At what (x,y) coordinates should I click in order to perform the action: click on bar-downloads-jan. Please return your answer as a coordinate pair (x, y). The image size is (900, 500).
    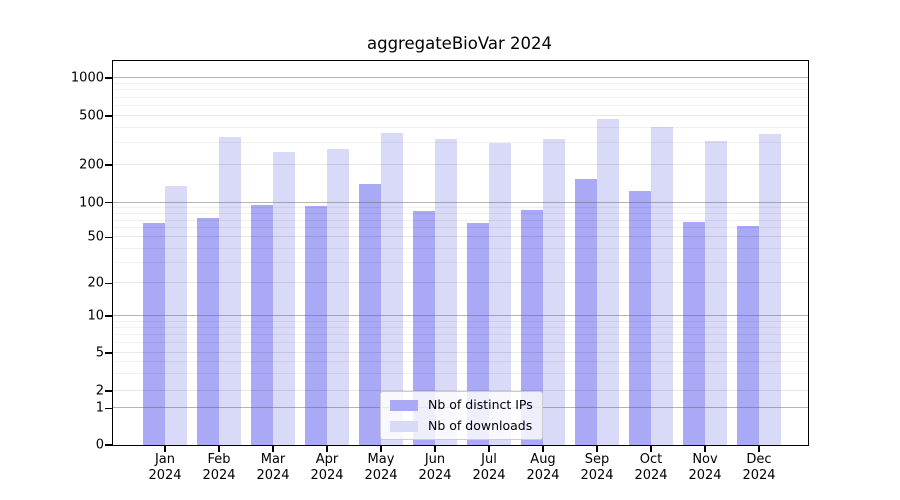
    Looking at the image, I should click on (176, 315).